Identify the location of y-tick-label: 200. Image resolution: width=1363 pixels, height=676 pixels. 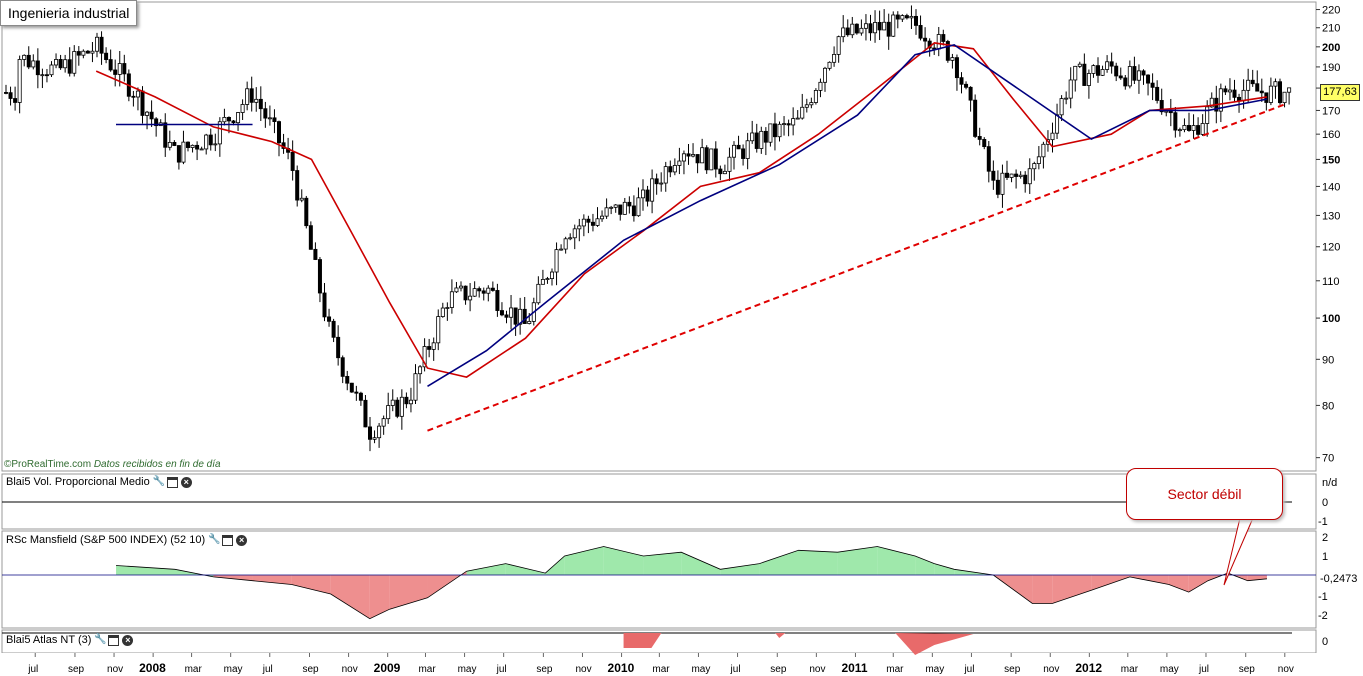
(1331, 48).